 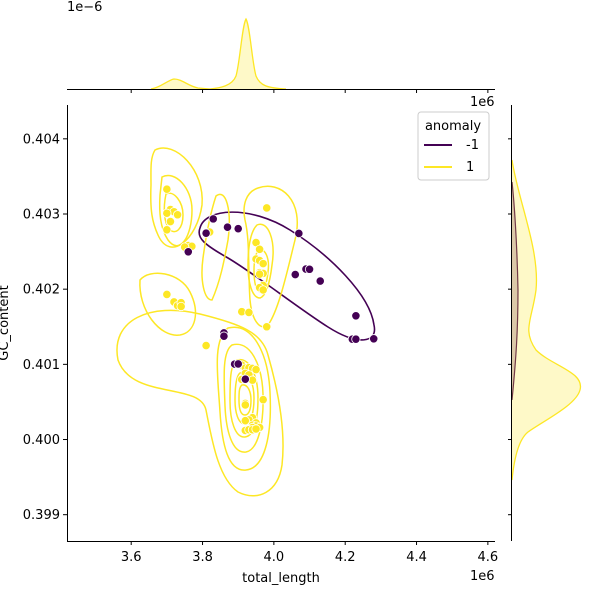 What do you see at coordinates (168, 304) in the screenshot?
I see `kde-contour-mid-left` at bounding box center [168, 304].